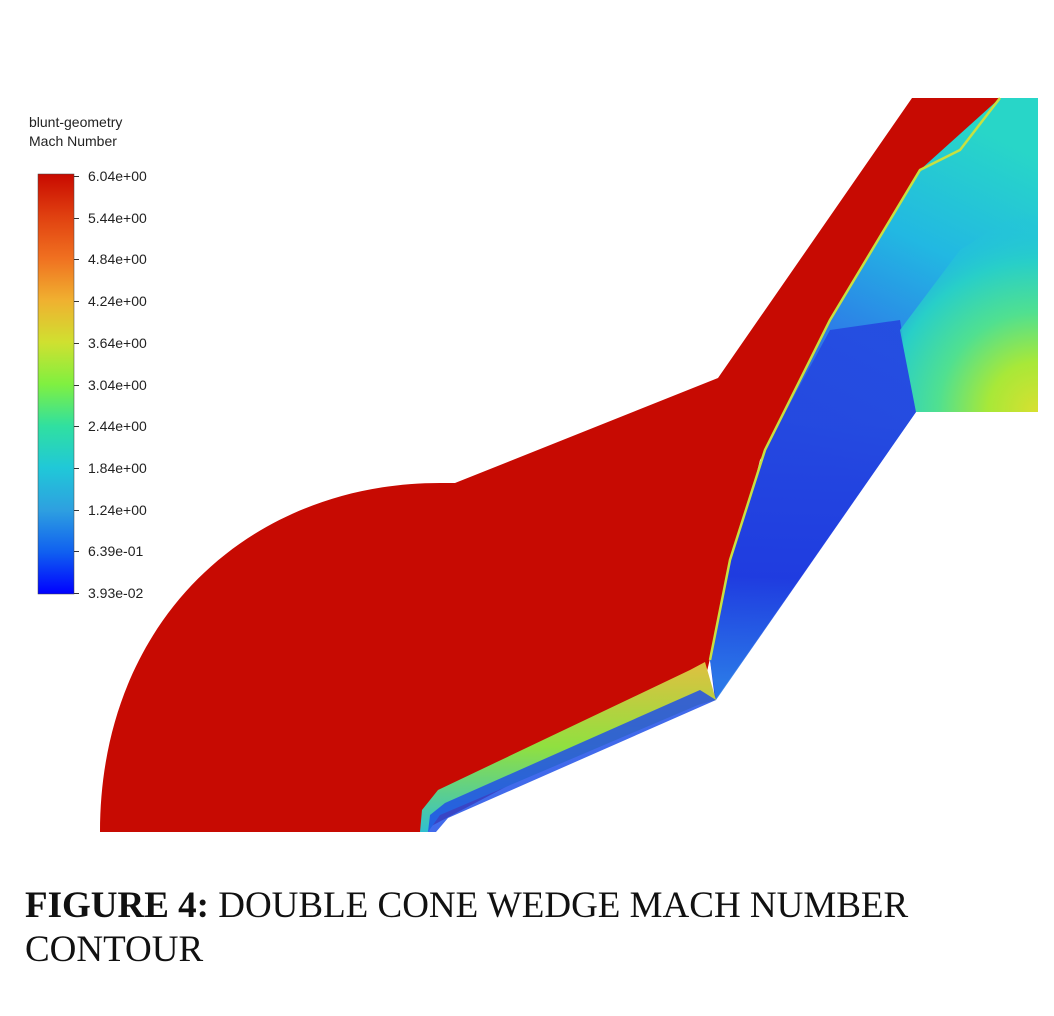 The image size is (1054, 1016). I want to click on colorbar-tick-label: 5.44e+00, so click(117, 217).